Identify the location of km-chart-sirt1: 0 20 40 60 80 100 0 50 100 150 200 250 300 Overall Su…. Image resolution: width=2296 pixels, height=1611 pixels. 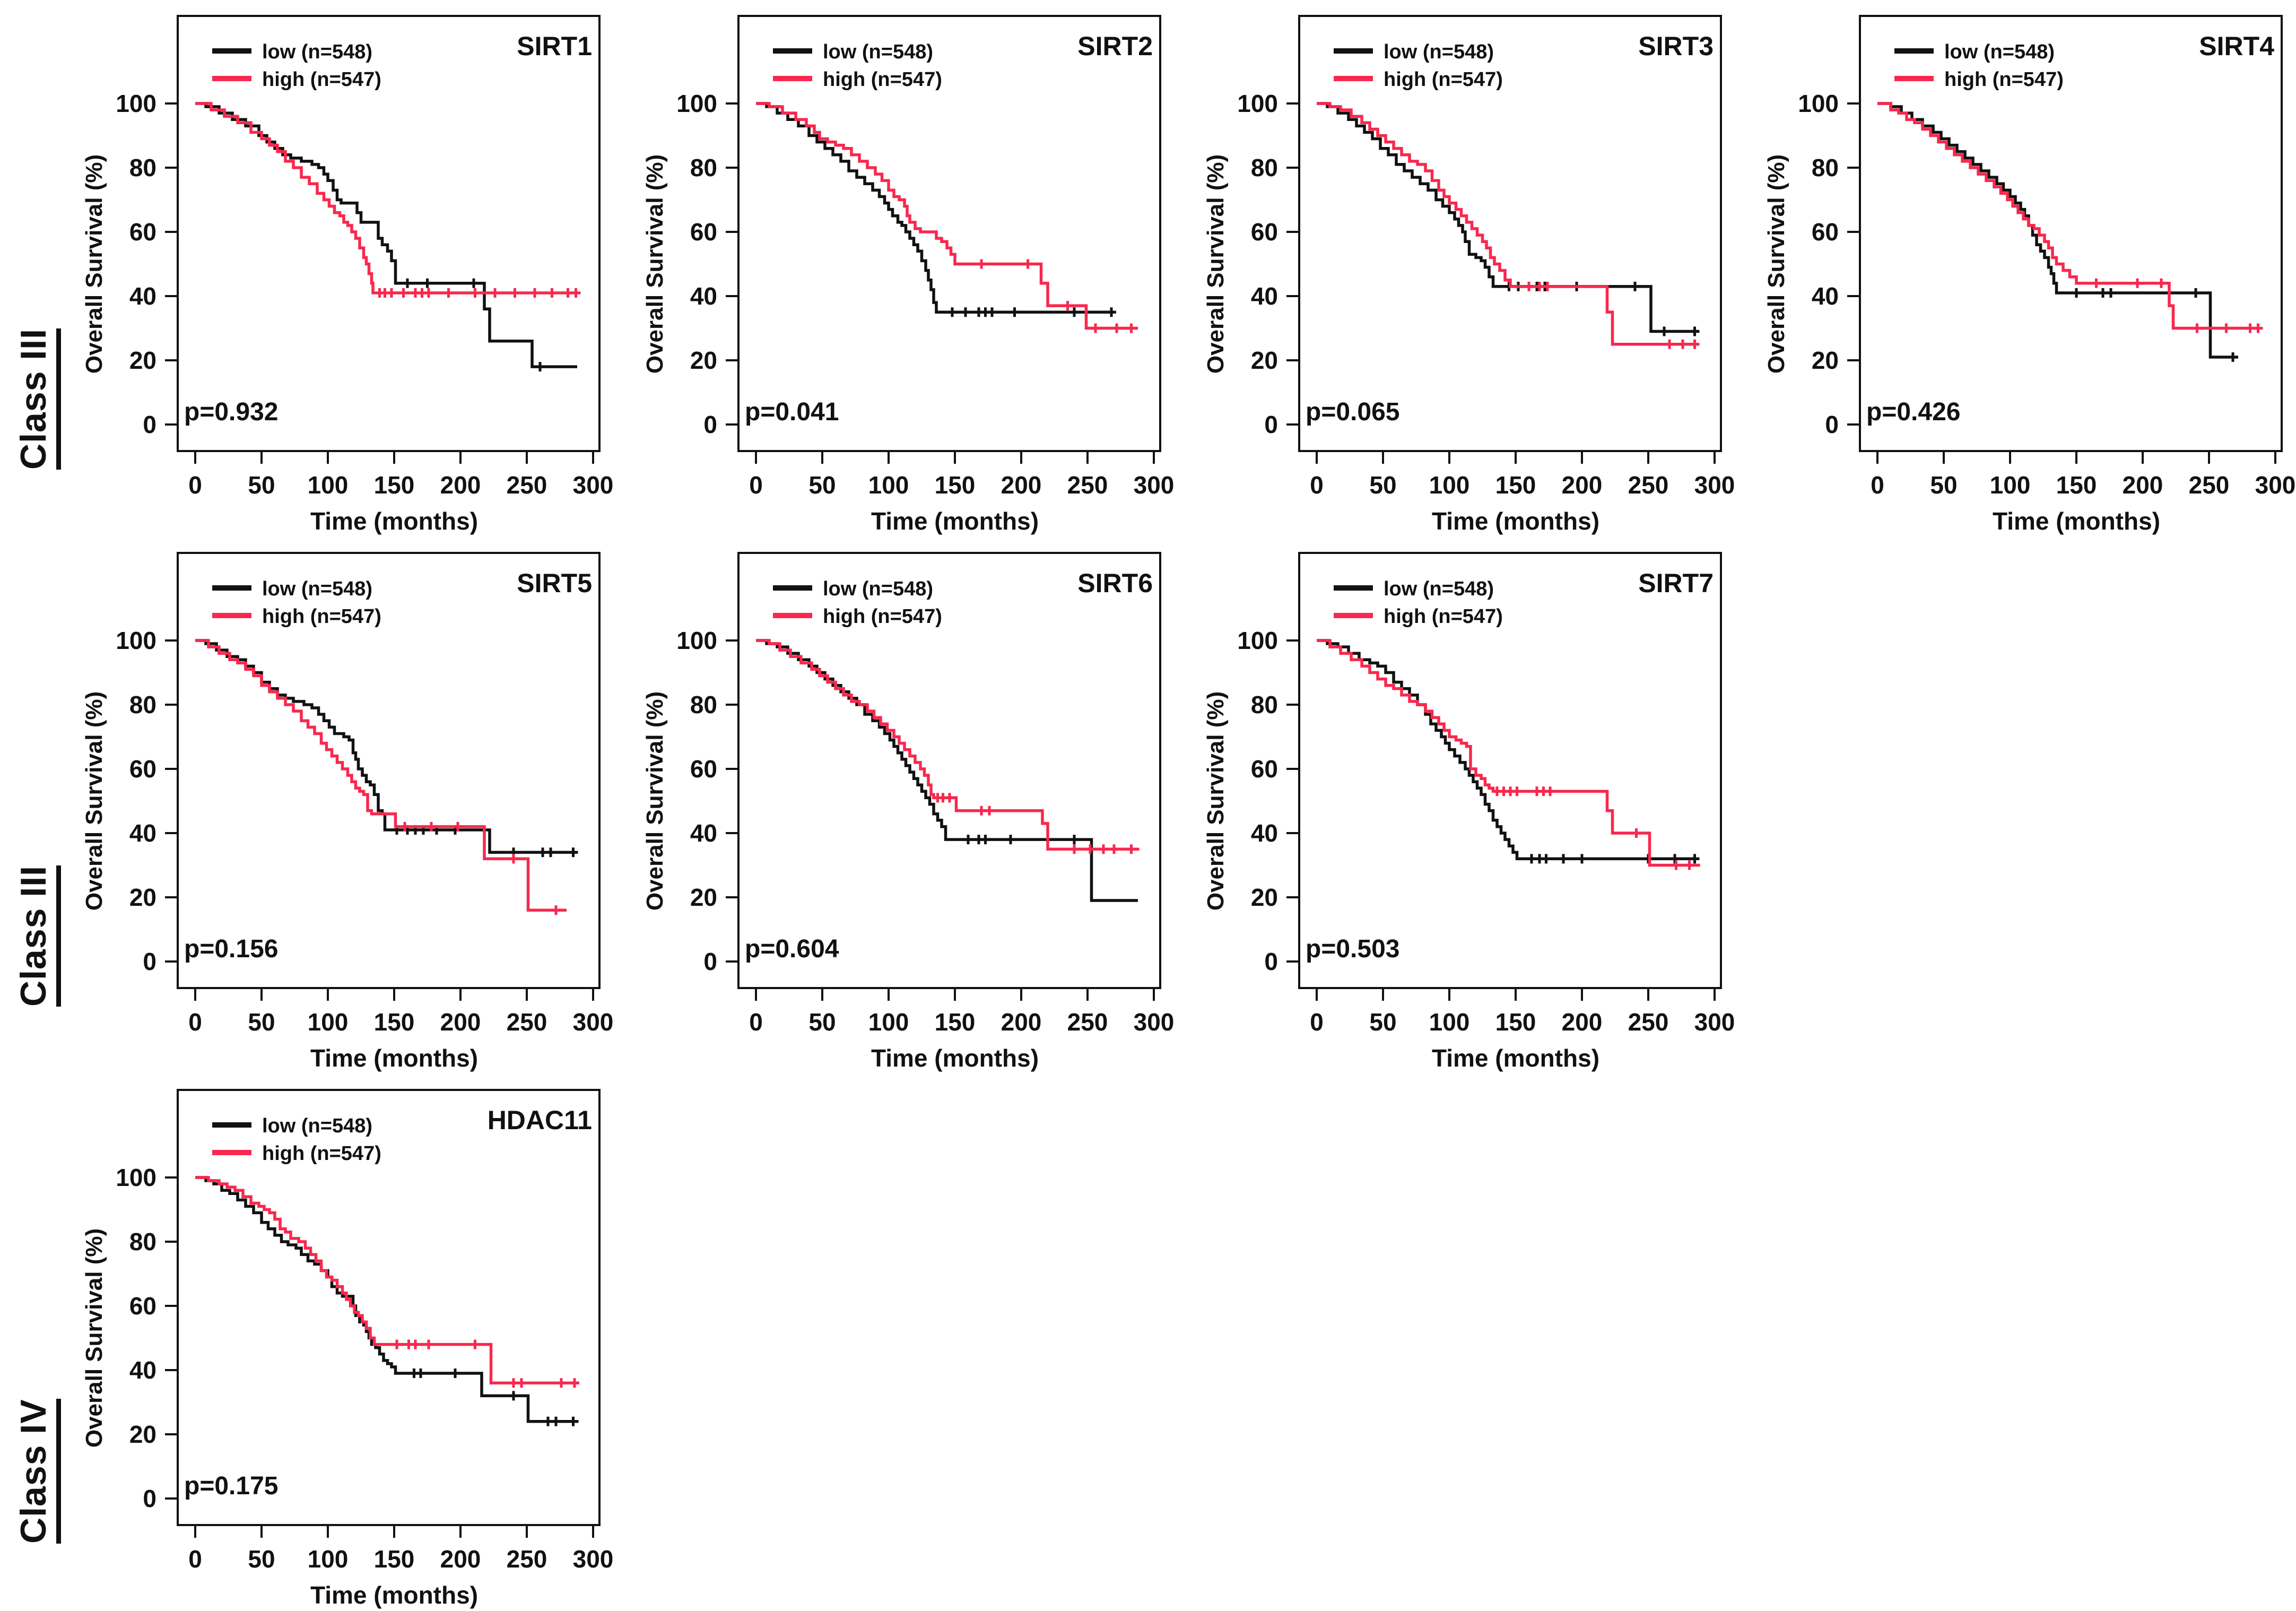
(348, 275).